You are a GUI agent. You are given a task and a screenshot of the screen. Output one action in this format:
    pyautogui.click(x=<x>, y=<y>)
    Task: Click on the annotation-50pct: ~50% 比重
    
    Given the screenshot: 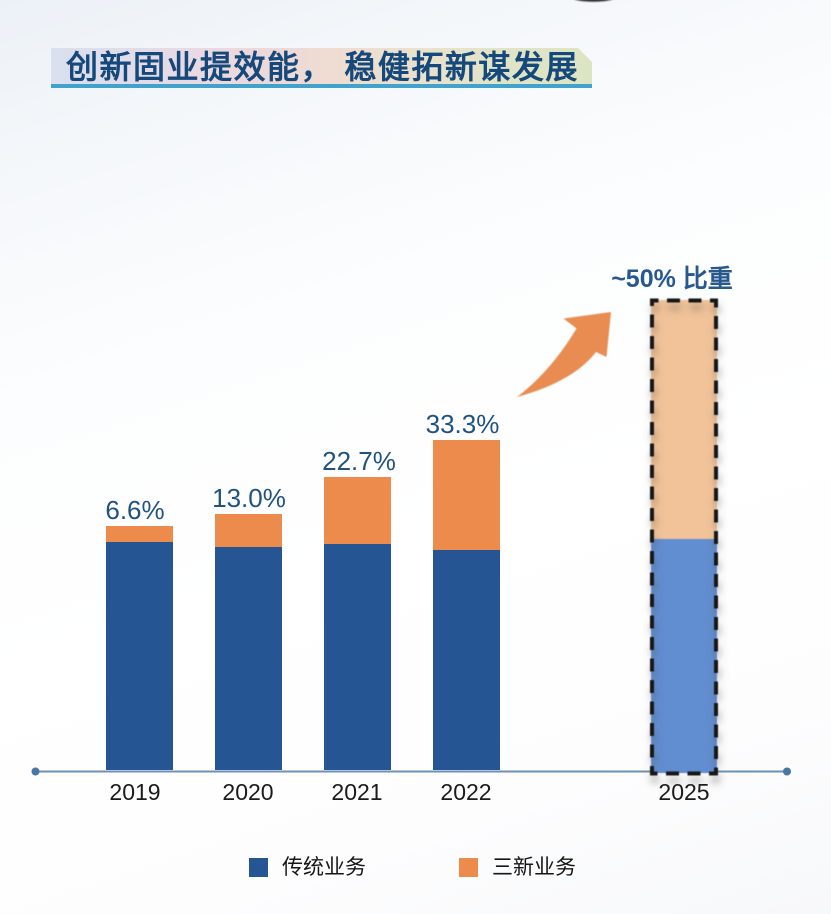 What is the action you would take?
    pyautogui.click(x=672, y=279)
    